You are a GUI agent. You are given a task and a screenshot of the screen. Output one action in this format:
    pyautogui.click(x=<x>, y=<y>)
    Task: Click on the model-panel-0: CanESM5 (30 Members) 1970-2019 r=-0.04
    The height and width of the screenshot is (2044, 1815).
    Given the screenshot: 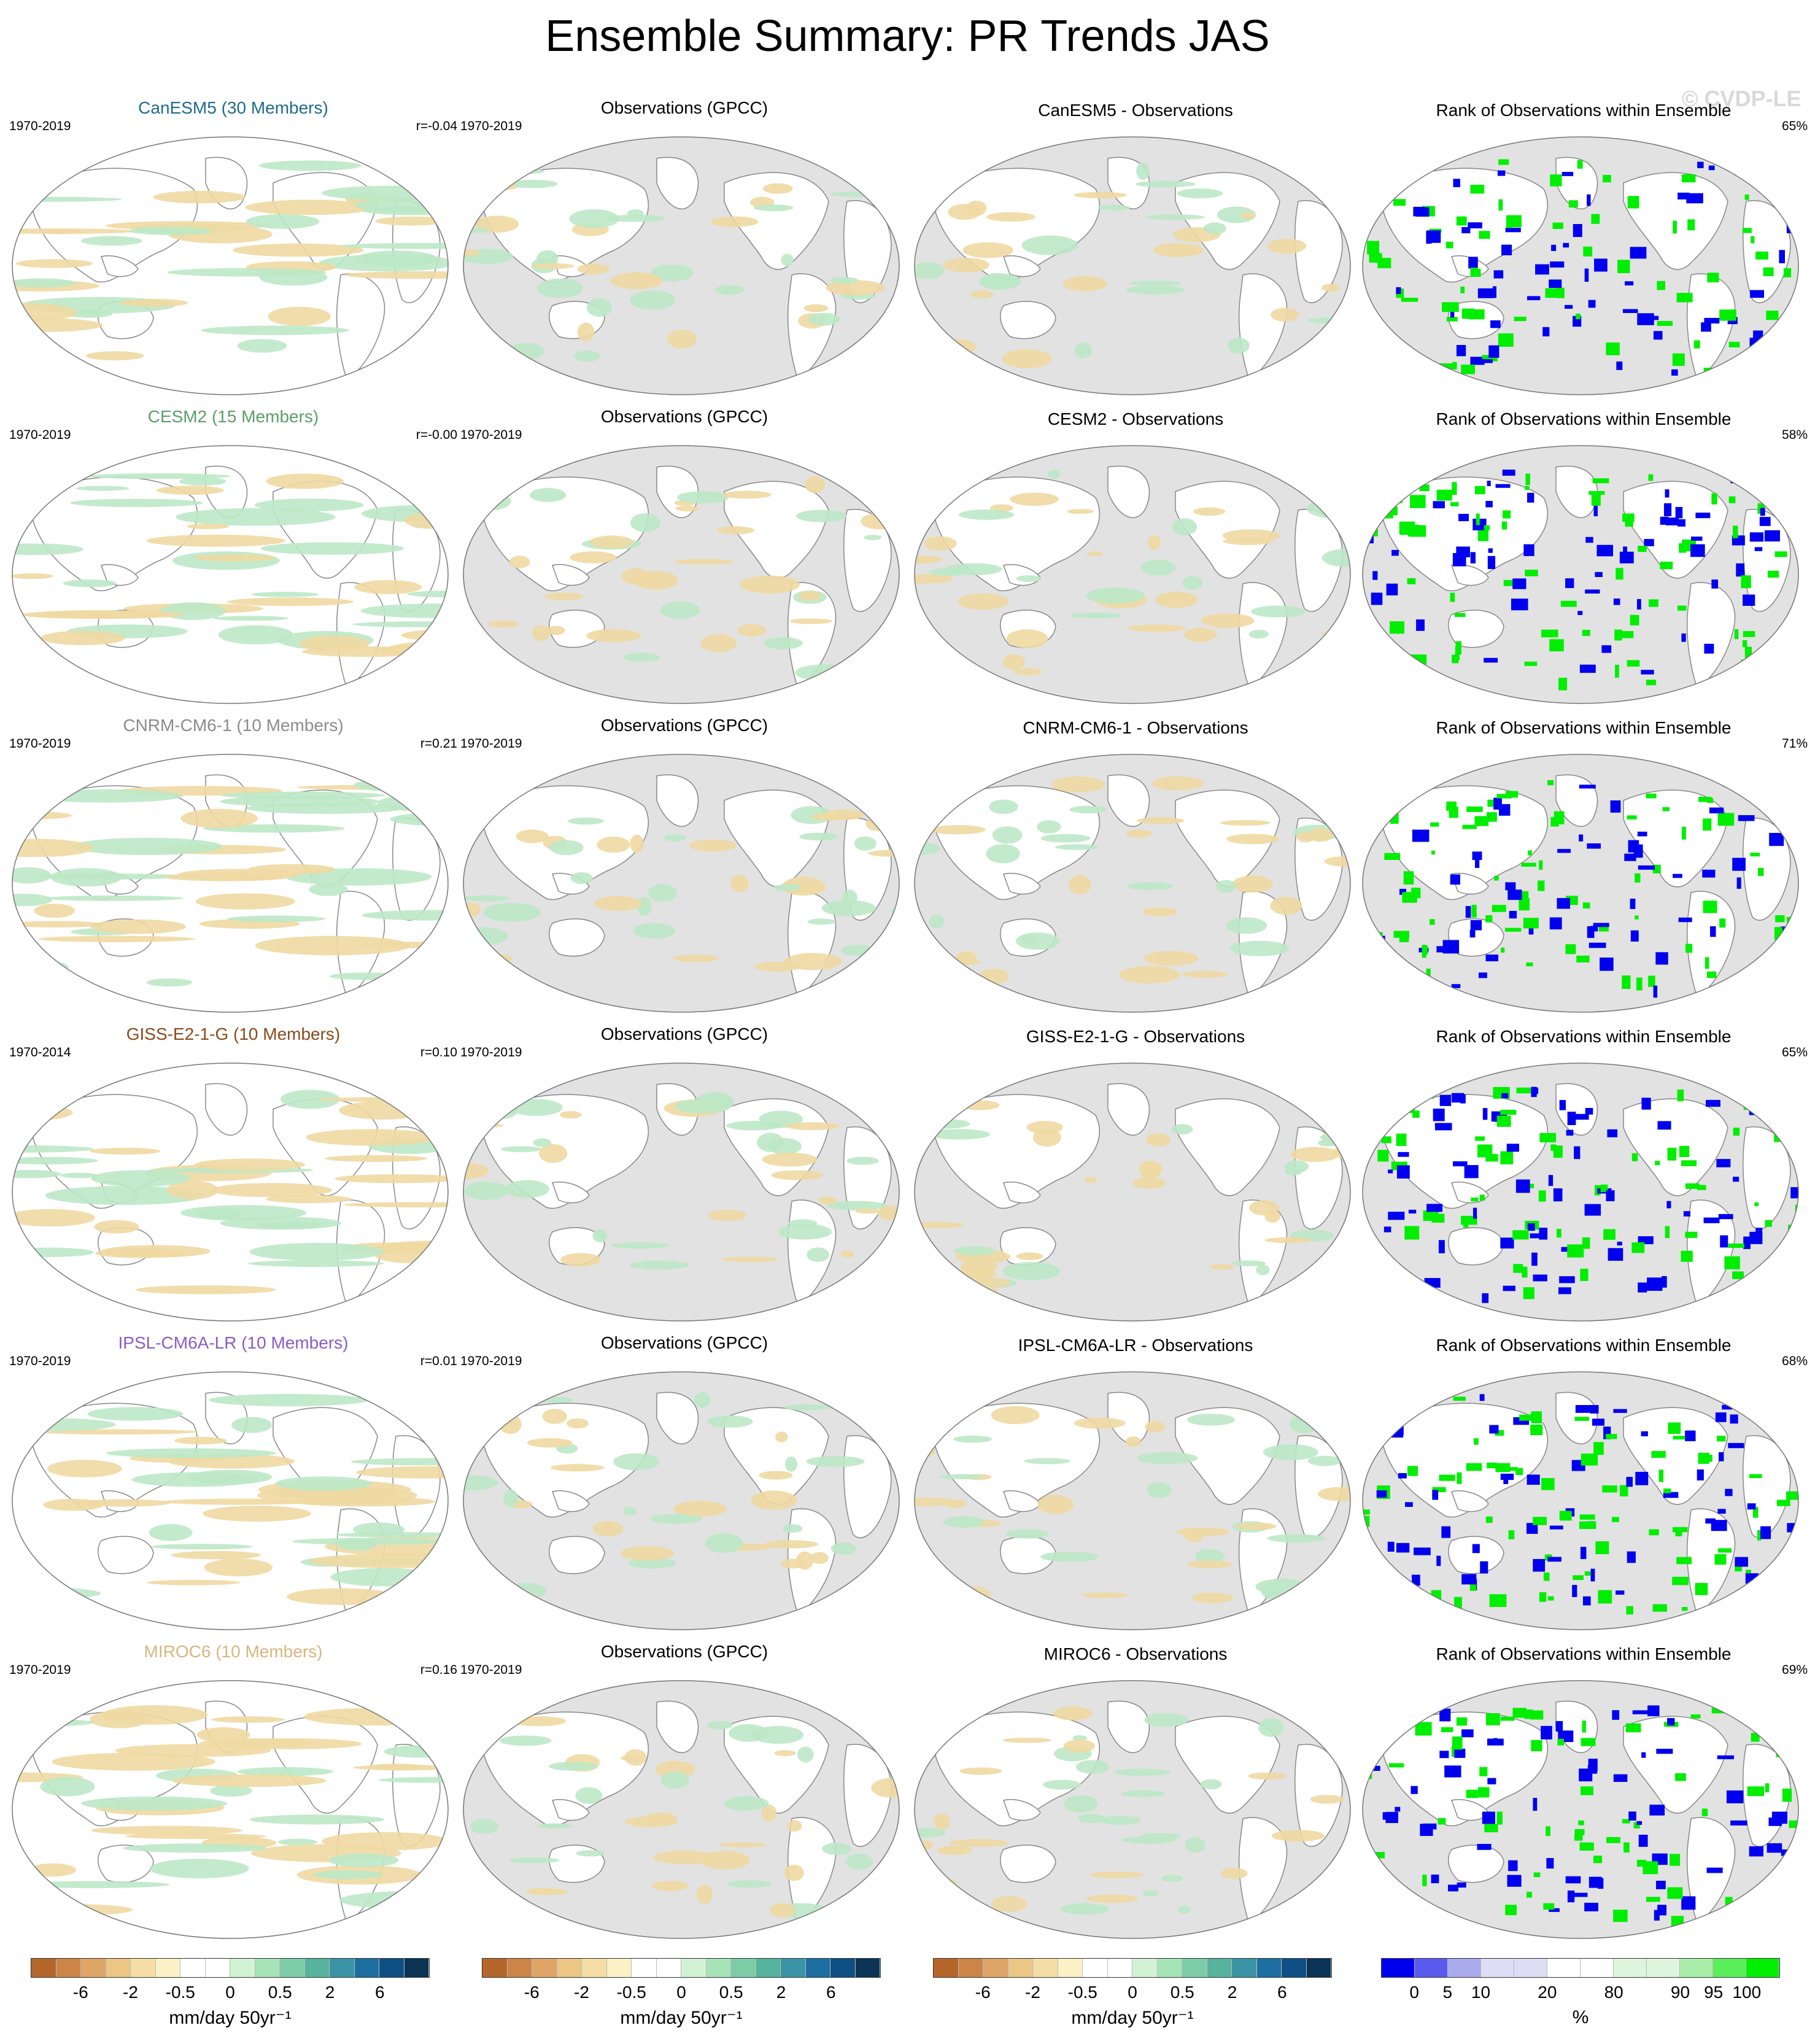 What is the action you would take?
    pyautogui.click(x=233, y=249)
    